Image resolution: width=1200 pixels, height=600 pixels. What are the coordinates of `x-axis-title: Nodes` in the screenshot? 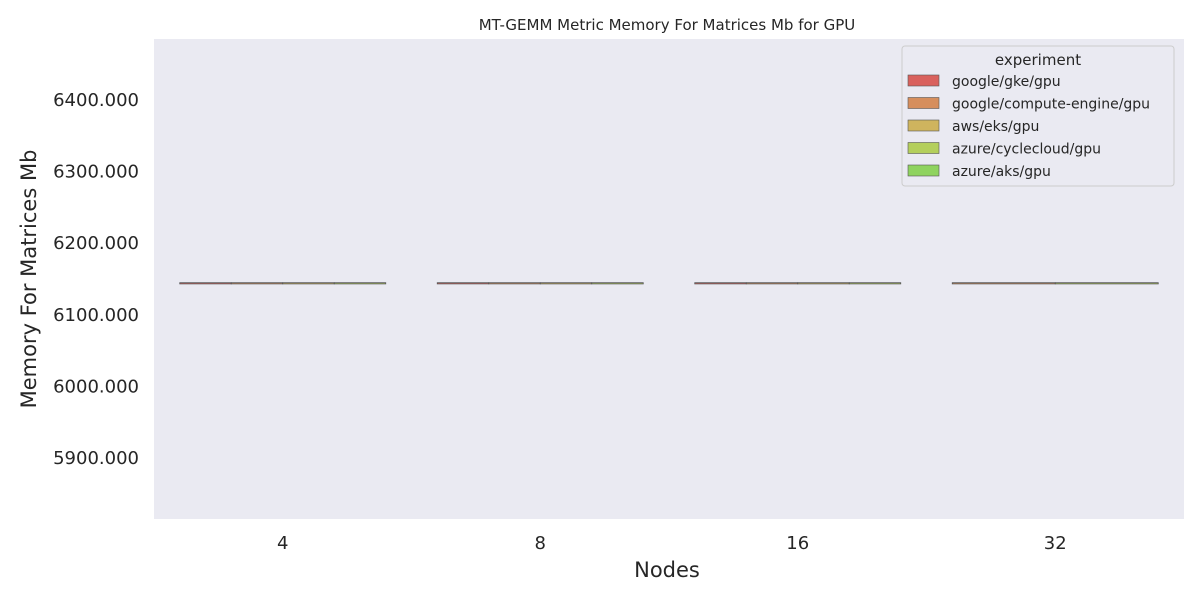 It's located at (667, 570).